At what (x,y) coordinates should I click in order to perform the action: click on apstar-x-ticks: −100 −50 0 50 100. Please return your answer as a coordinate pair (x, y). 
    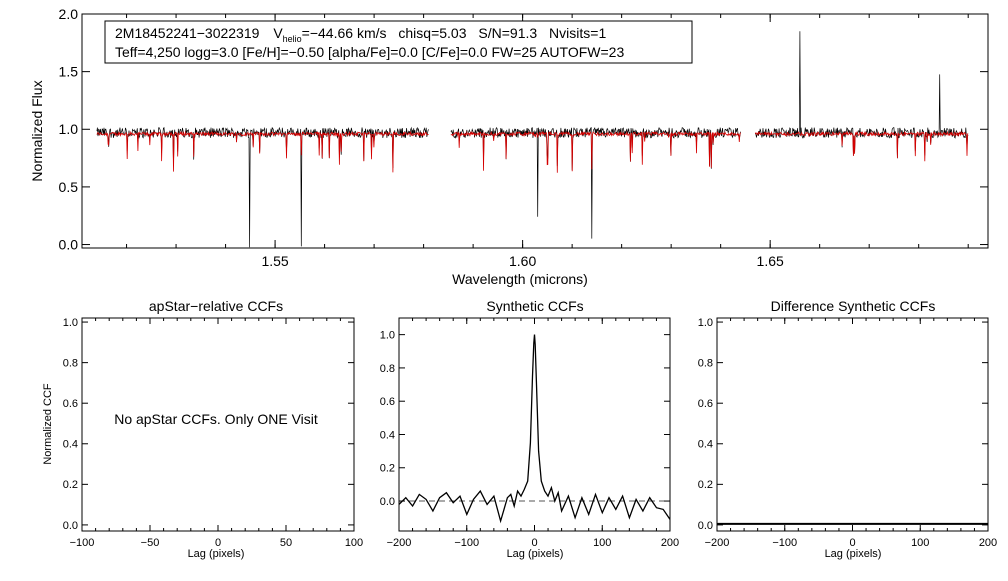
    Looking at the image, I should click on (216, 433).